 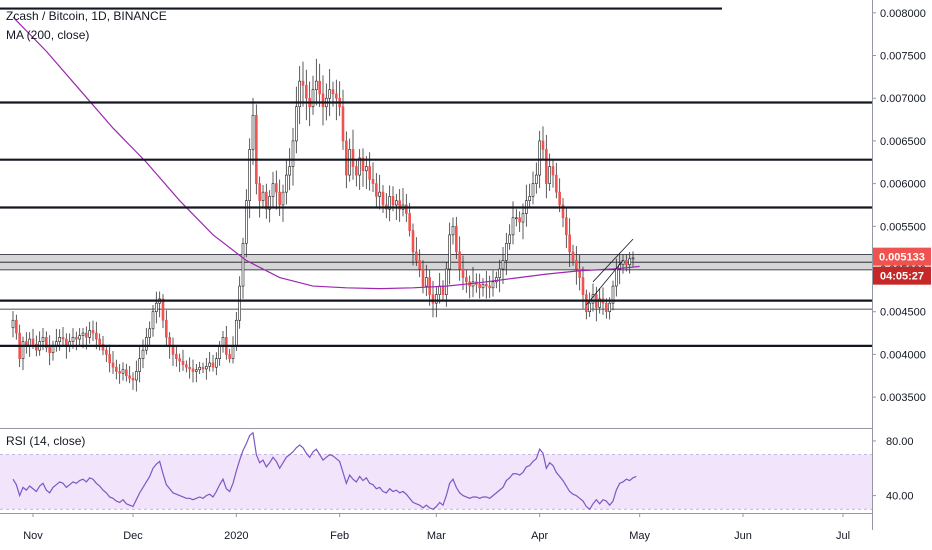 I want to click on channel-upper-line, so click(x=613, y=260).